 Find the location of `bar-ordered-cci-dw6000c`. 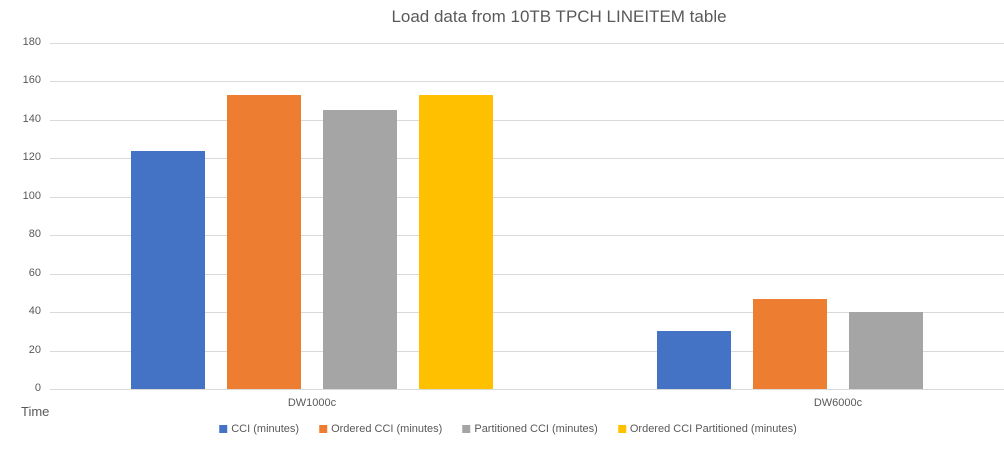

bar-ordered-cci-dw6000c is located at coordinates (790, 344).